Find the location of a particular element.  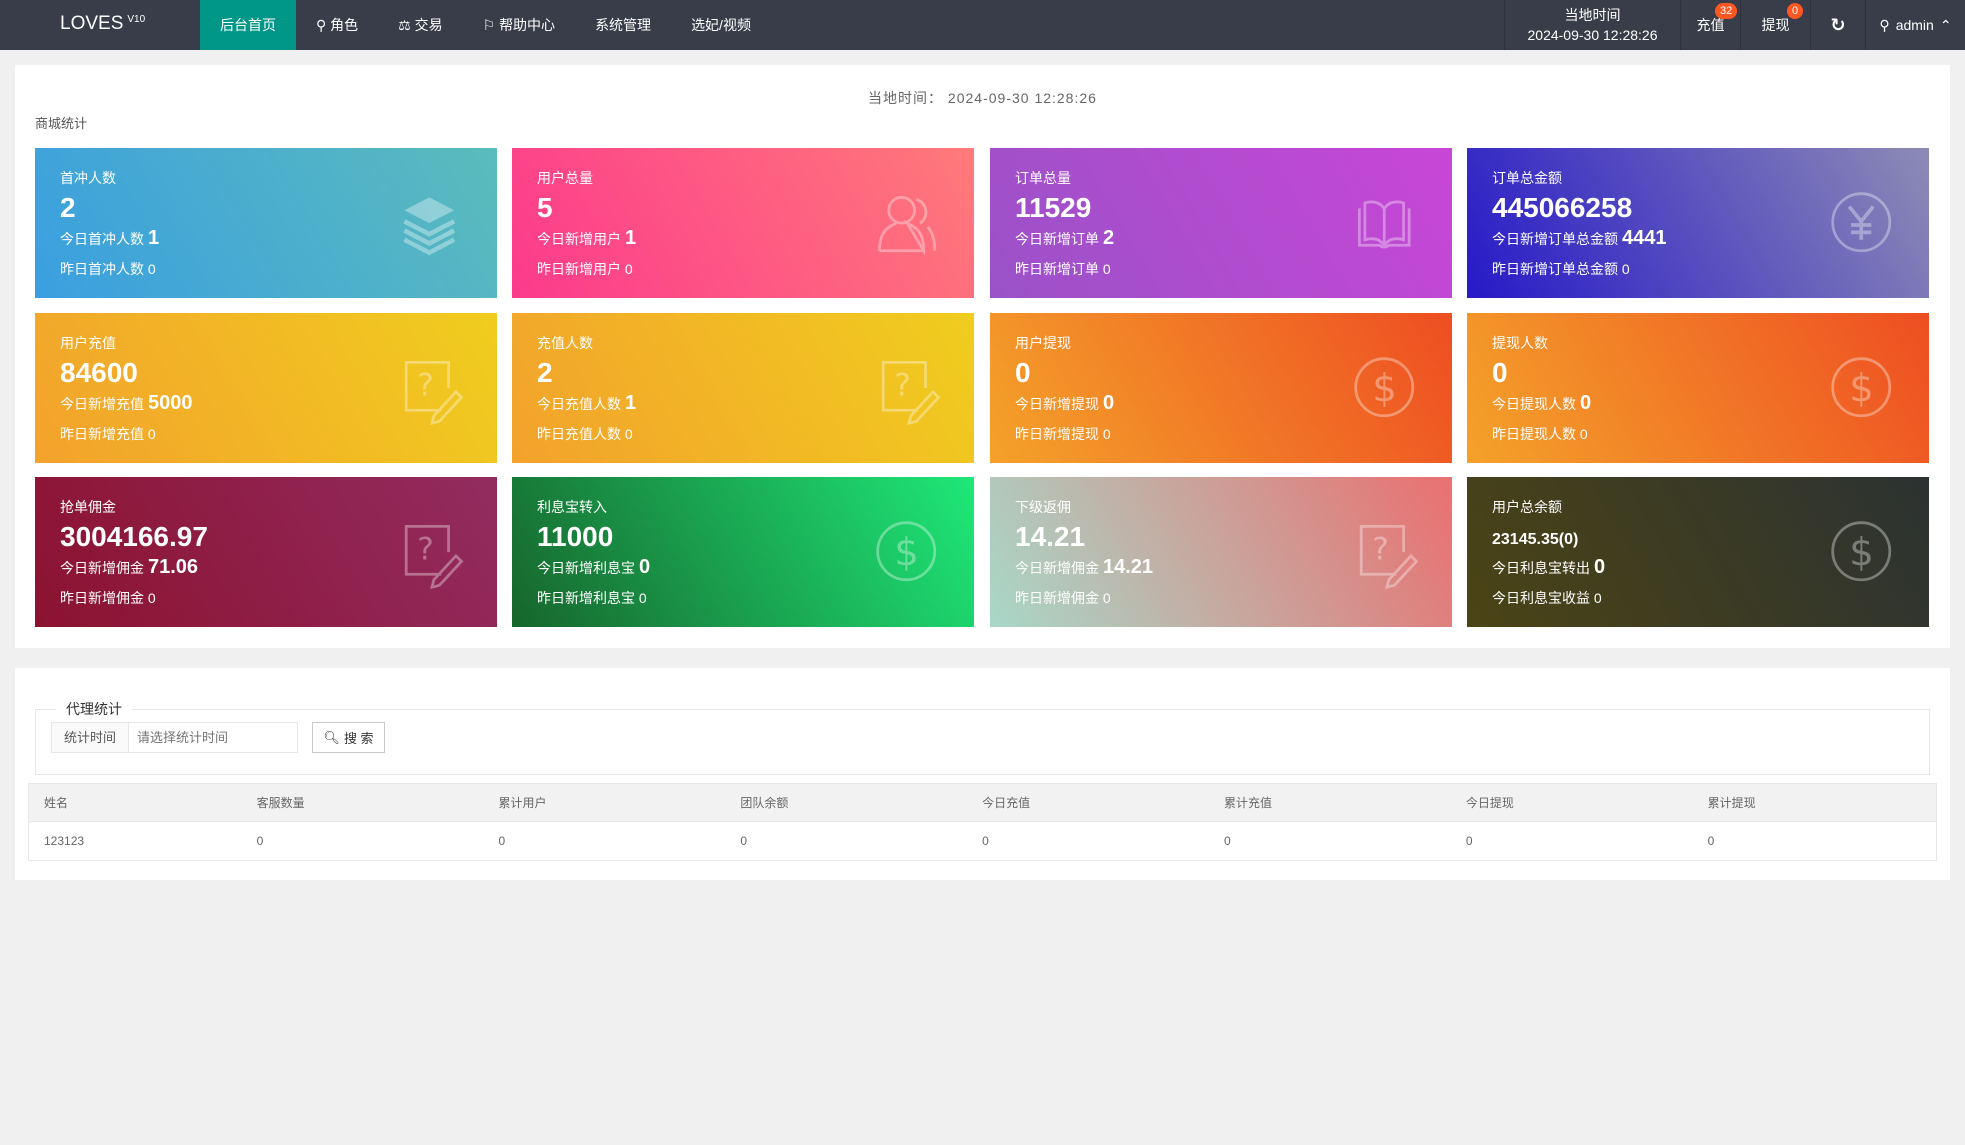

stat-card: 提现人数 0 今日提现人数 0 昨日提现人数 0 $ is located at coordinates (1698, 388).